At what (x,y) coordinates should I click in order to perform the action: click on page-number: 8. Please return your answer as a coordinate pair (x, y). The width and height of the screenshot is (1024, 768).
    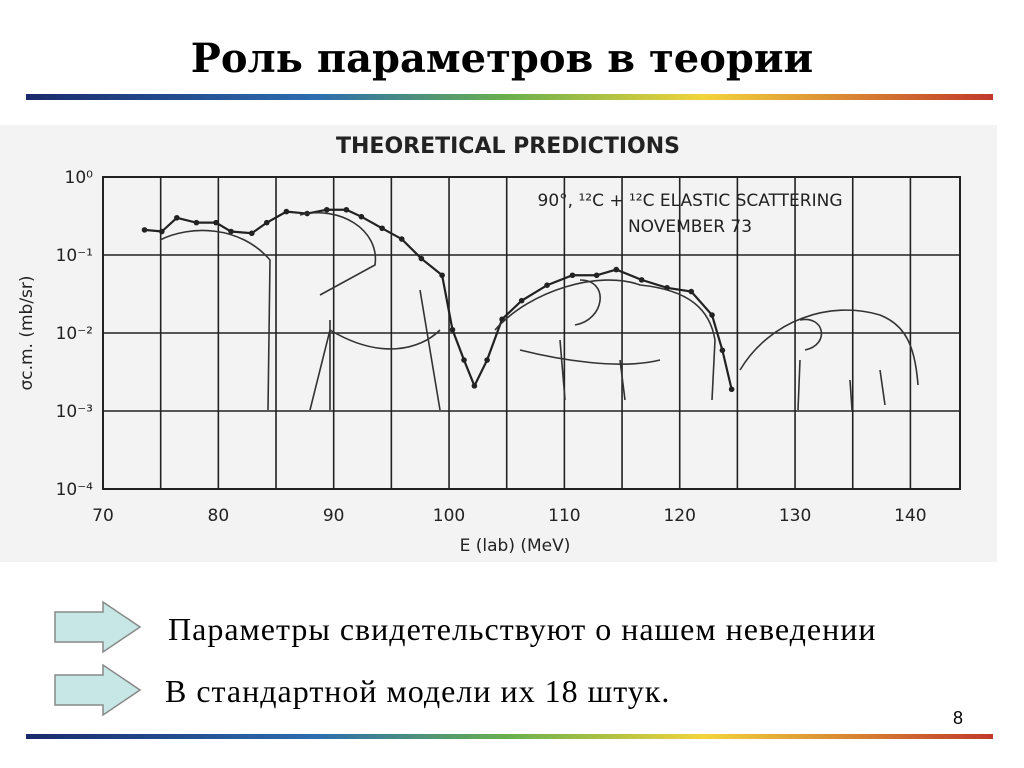
    Looking at the image, I should click on (958, 718).